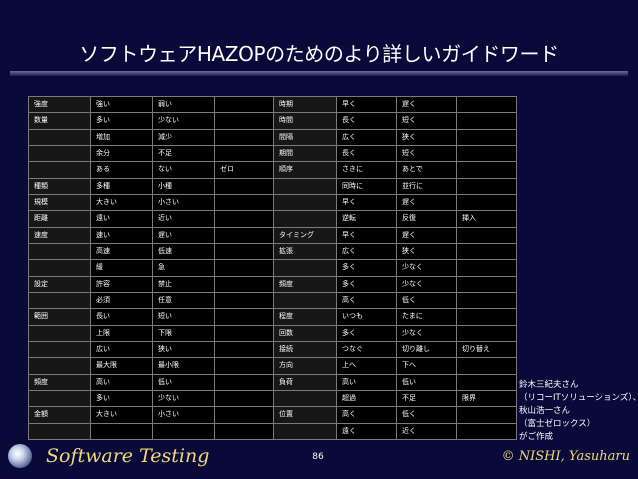 The width and height of the screenshot is (638, 479). I want to click on guideword-cell: 多い, so click(121, 398).